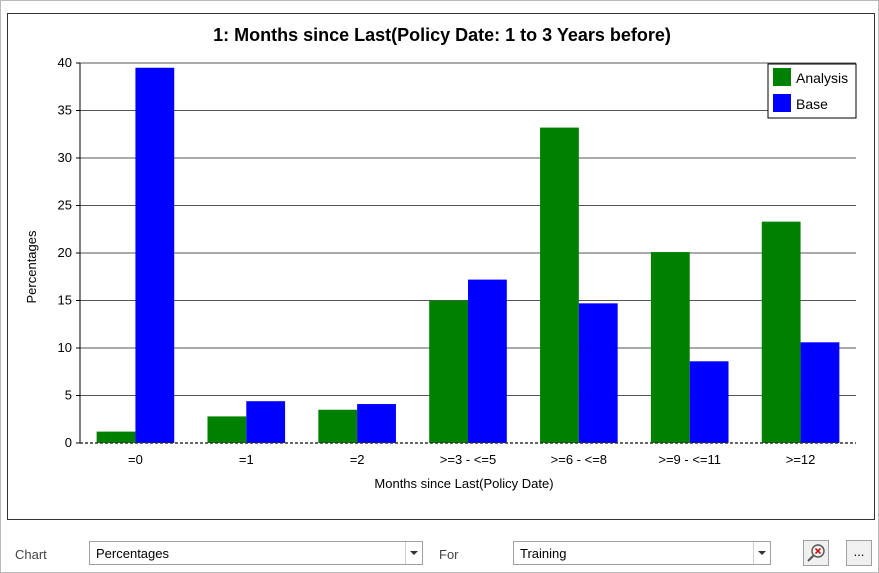 This screenshot has height=573, width=879. What do you see at coordinates (256, 553) in the screenshot?
I see `chart-type-select: Percentages` at bounding box center [256, 553].